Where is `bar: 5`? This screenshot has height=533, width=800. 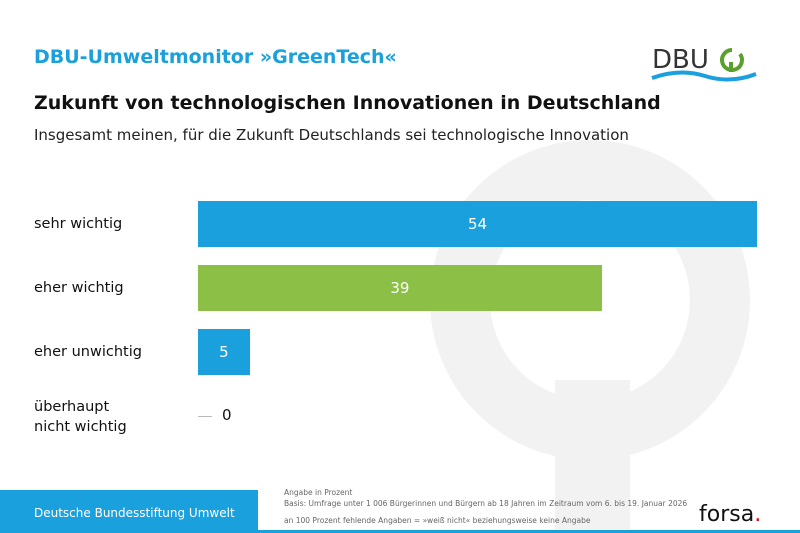 bar: 5 is located at coordinates (224, 352).